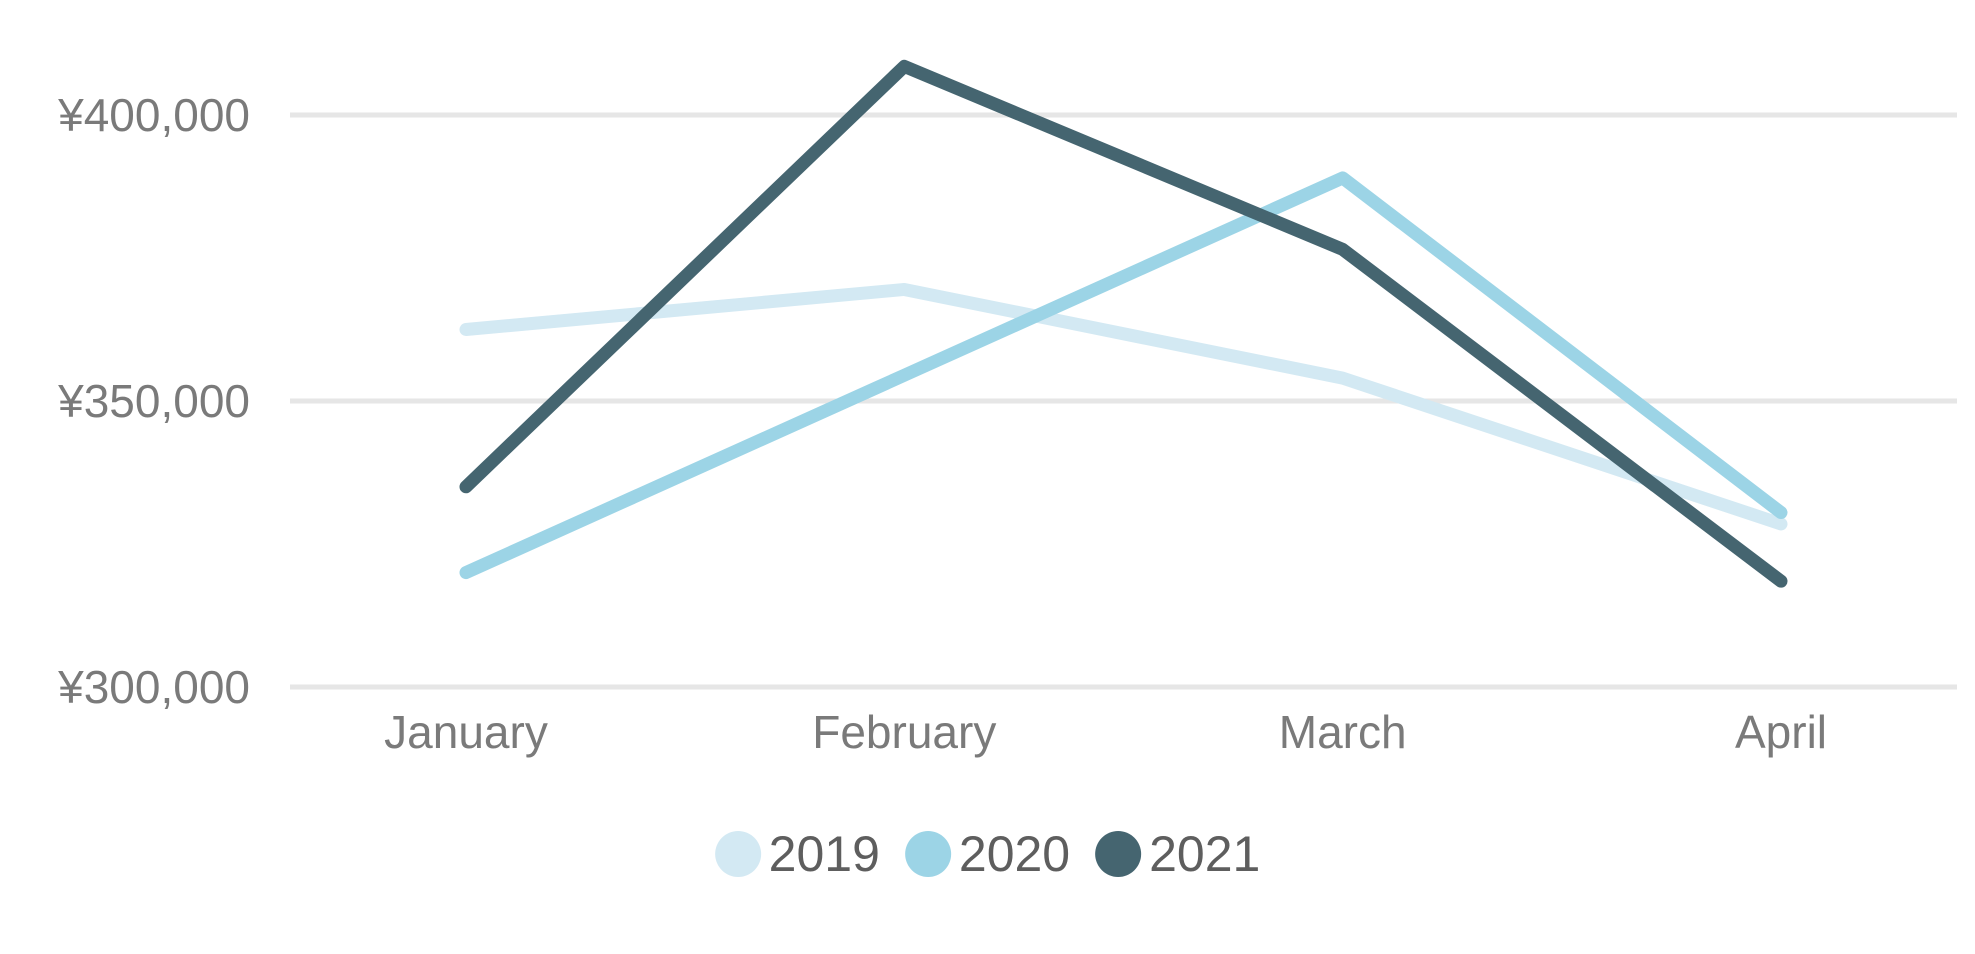  Describe the element at coordinates (824, 854) in the screenshot. I see `legend-label-2019: 2019` at that location.